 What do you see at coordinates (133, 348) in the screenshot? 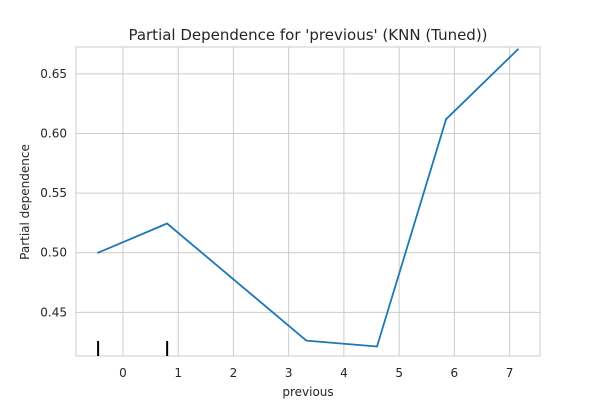
I see `rug-marks` at bounding box center [133, 348].